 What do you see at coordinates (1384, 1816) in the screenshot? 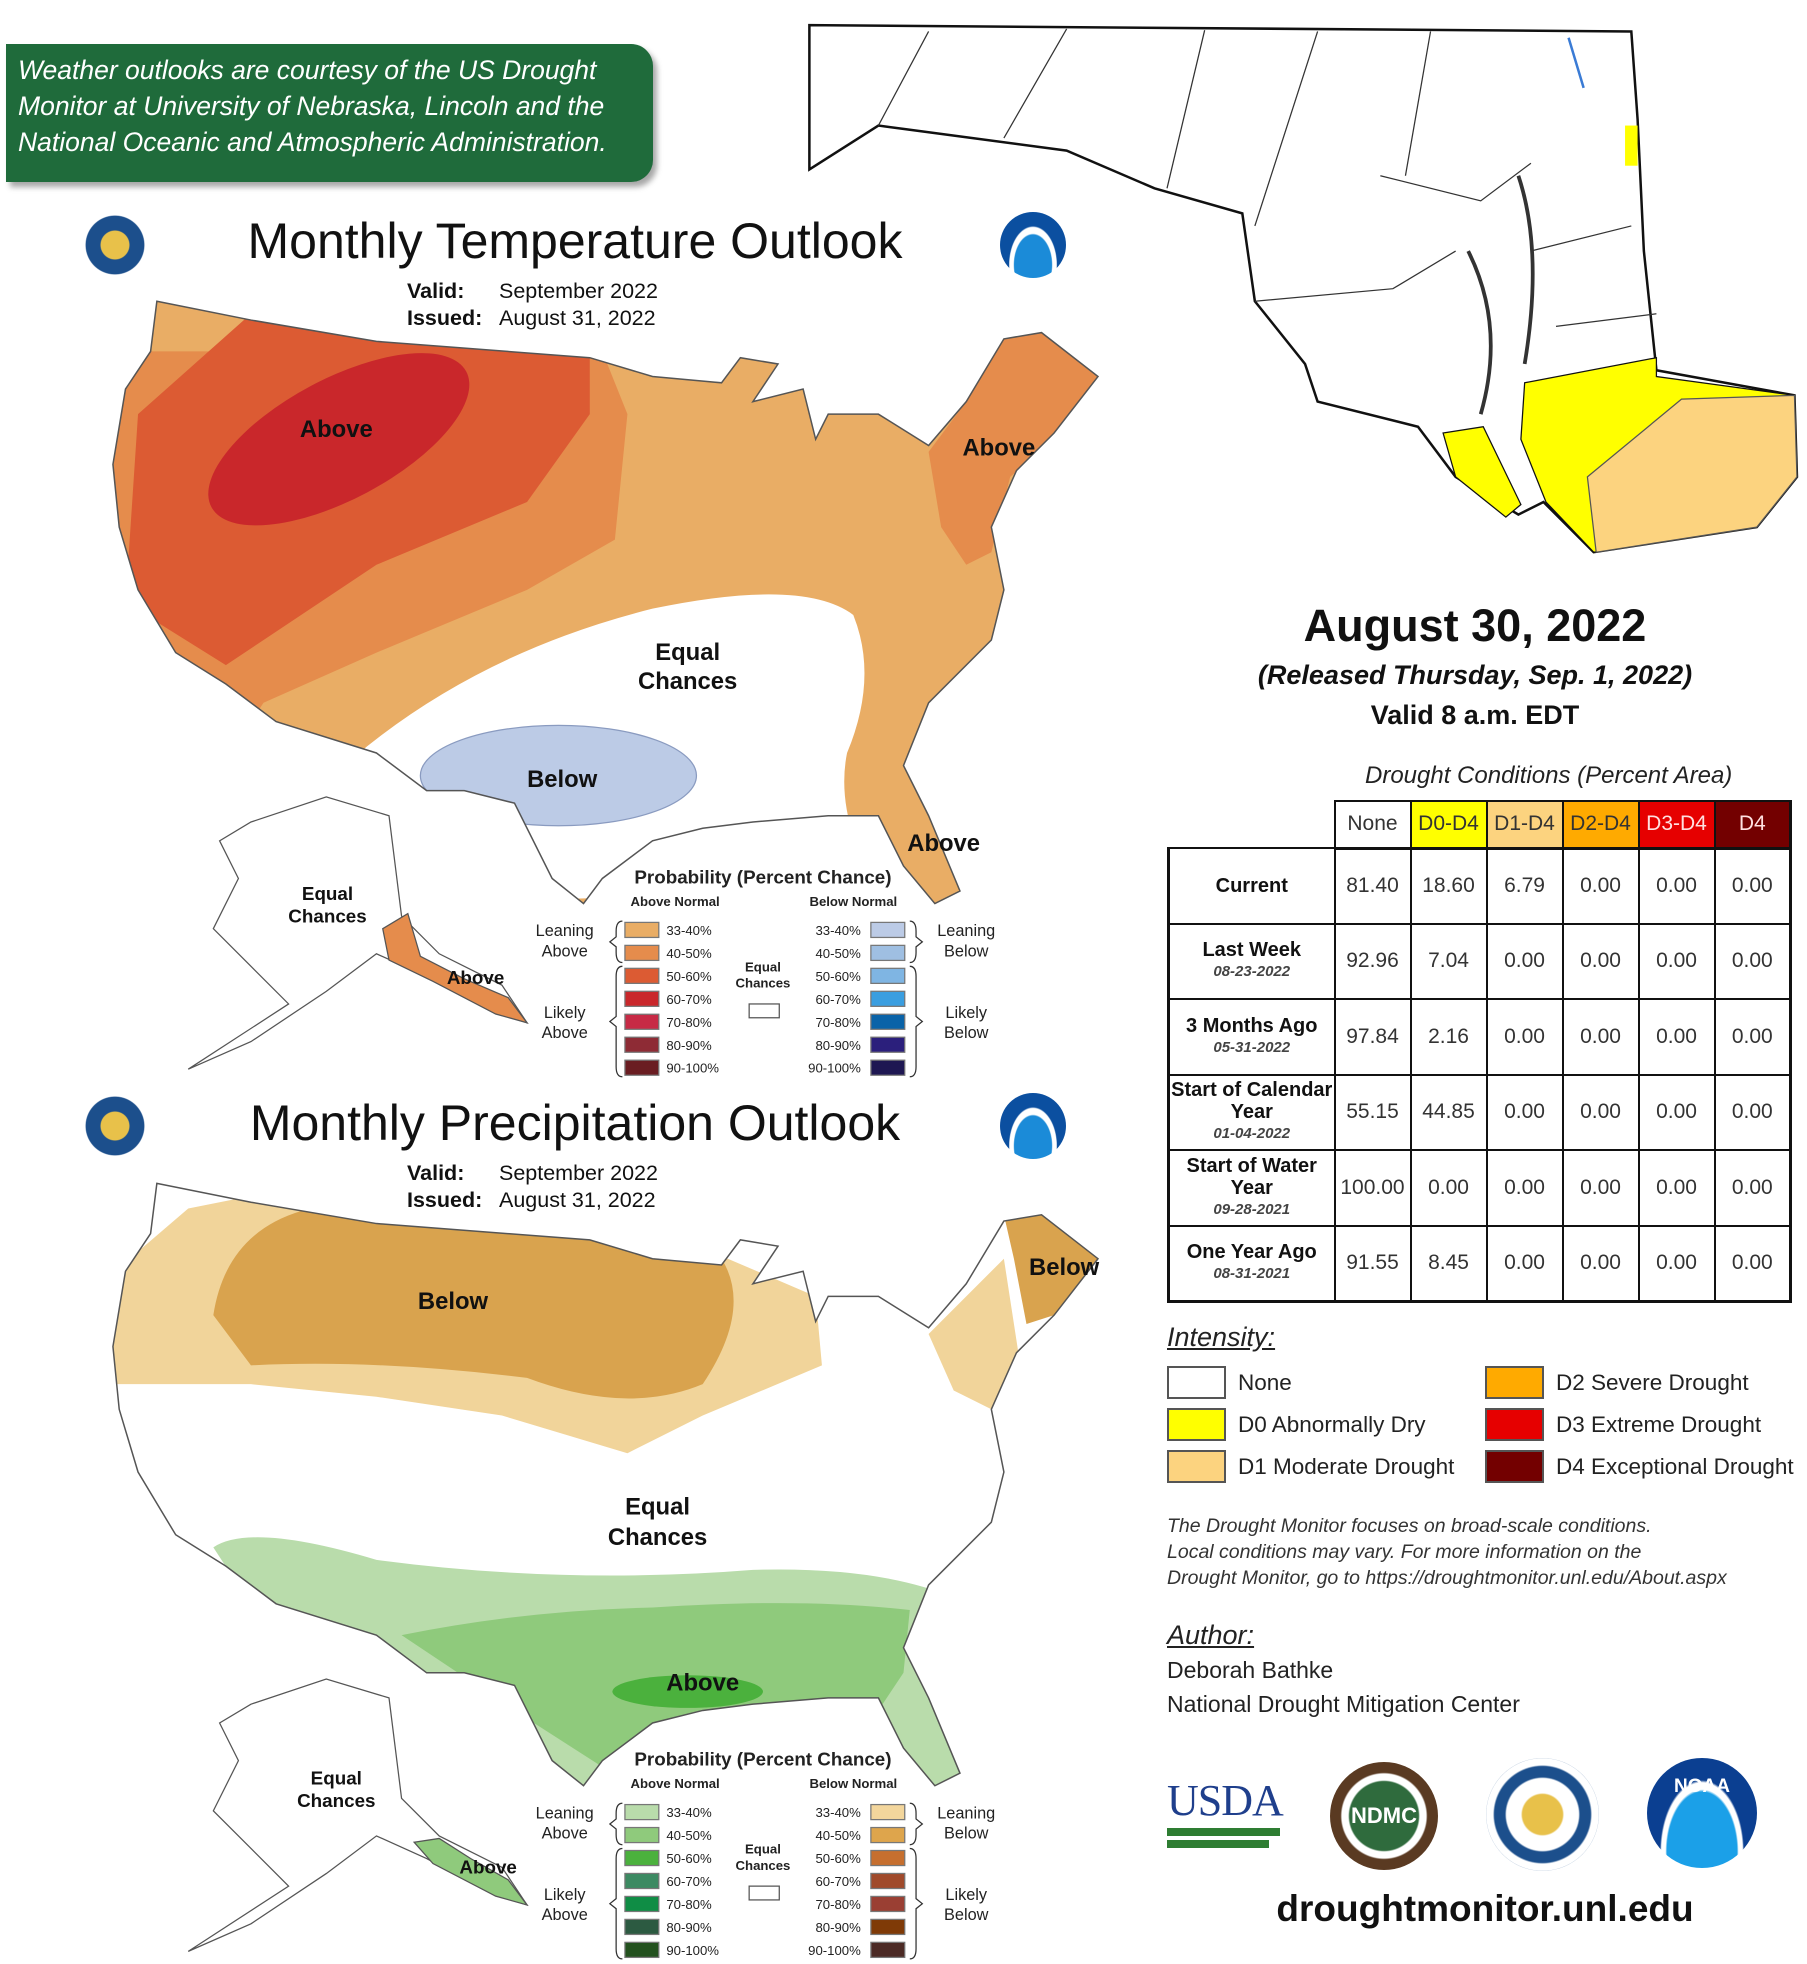
I see `ndmc-logo: NDMC` at bounding box center [1384, 1816].